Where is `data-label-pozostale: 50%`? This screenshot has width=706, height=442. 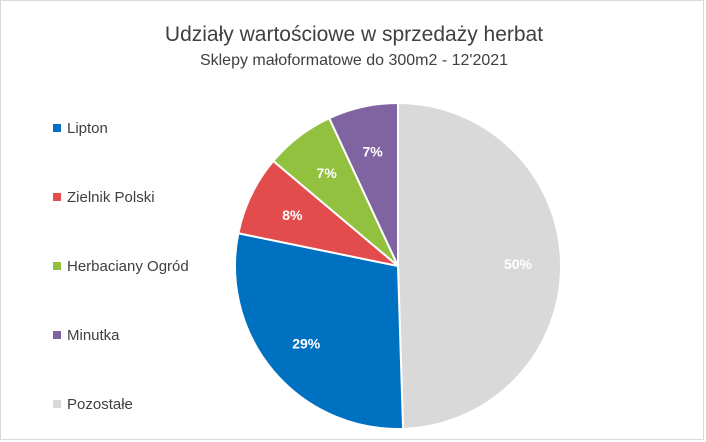 data-label-pozostale: 50% is located at coordinates (518, 264).